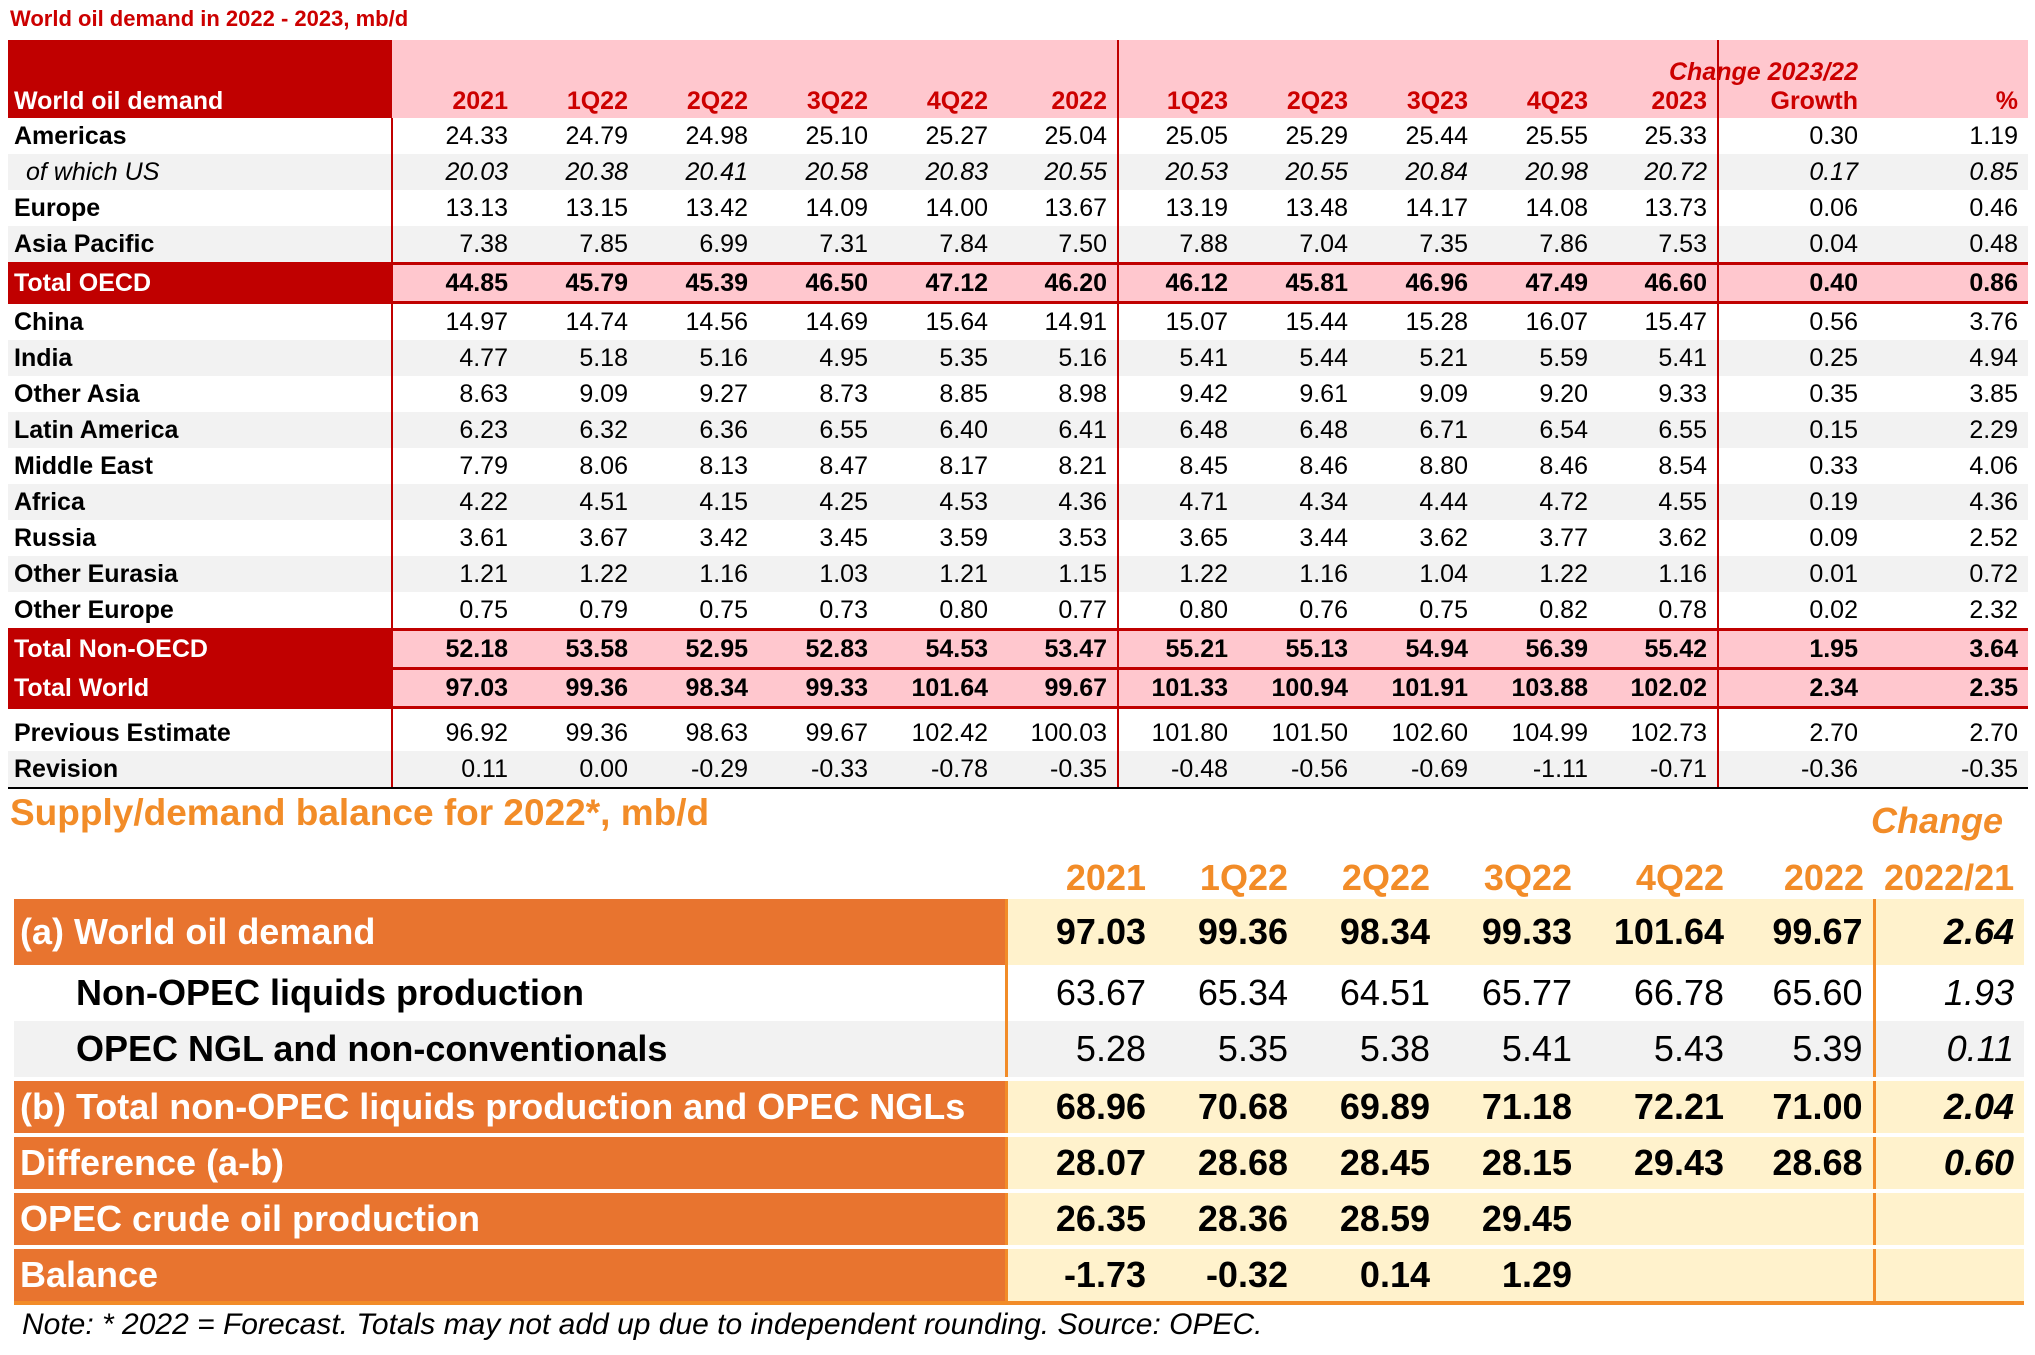 The width and height of the screenshot is (2035, 1355). I want to click on value-cell: 72.21, so click(1658, 1106).